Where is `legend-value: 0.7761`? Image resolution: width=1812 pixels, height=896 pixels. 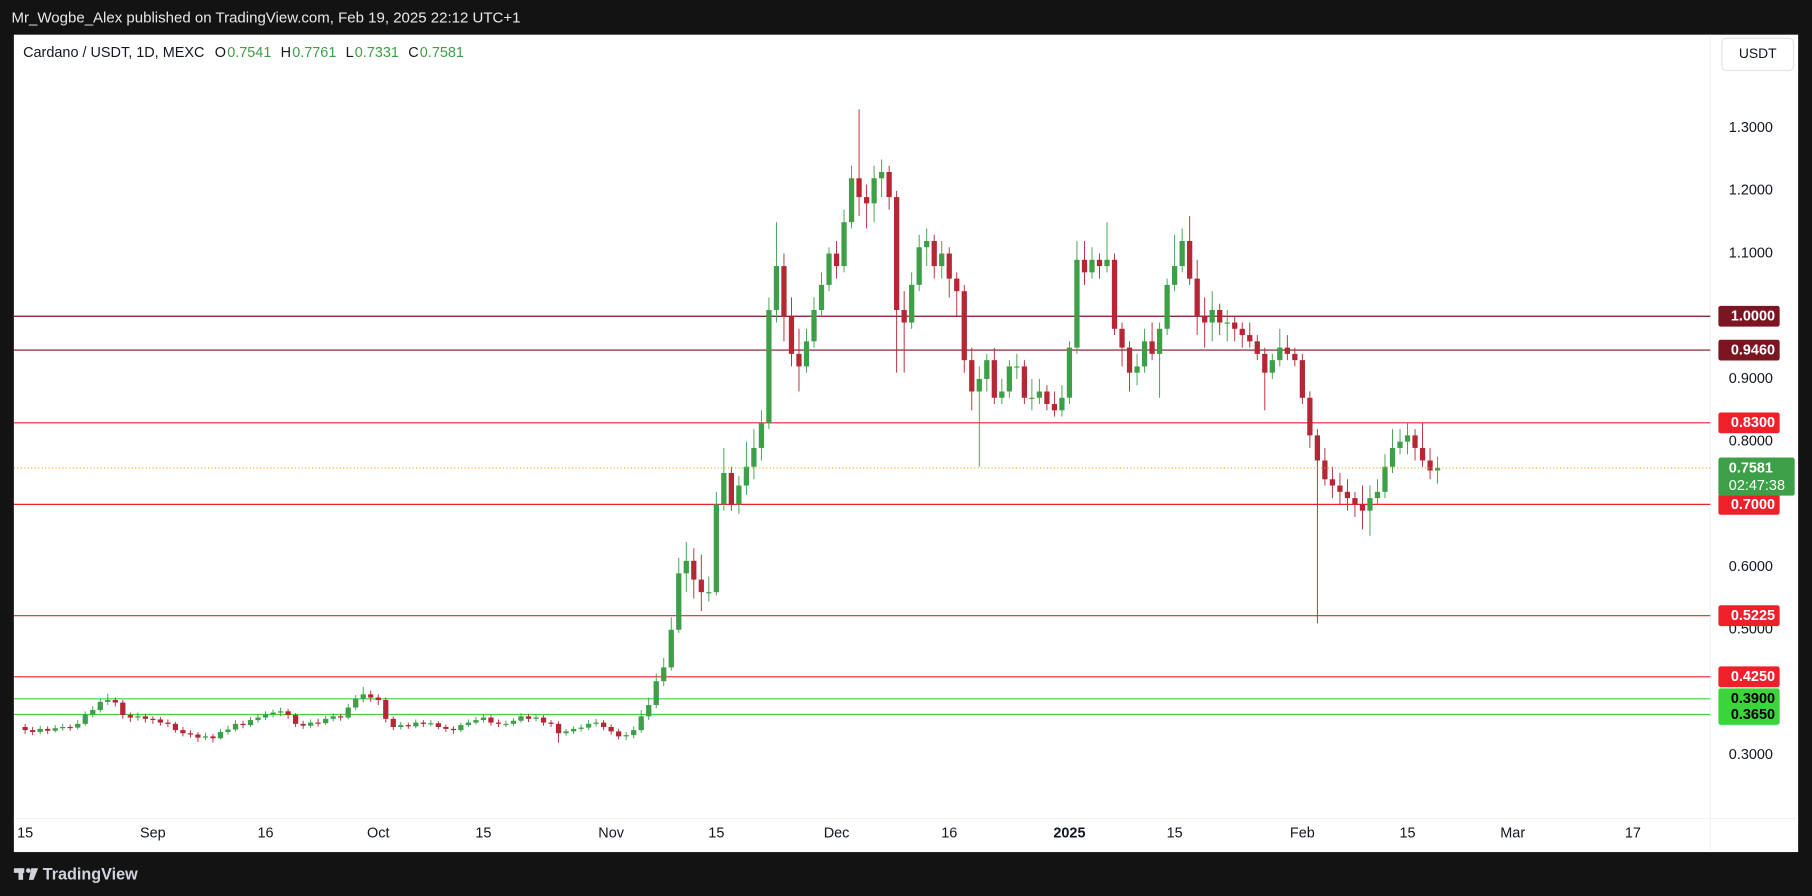 legend-value: 0.7761 is located at coordinates (314, 53).